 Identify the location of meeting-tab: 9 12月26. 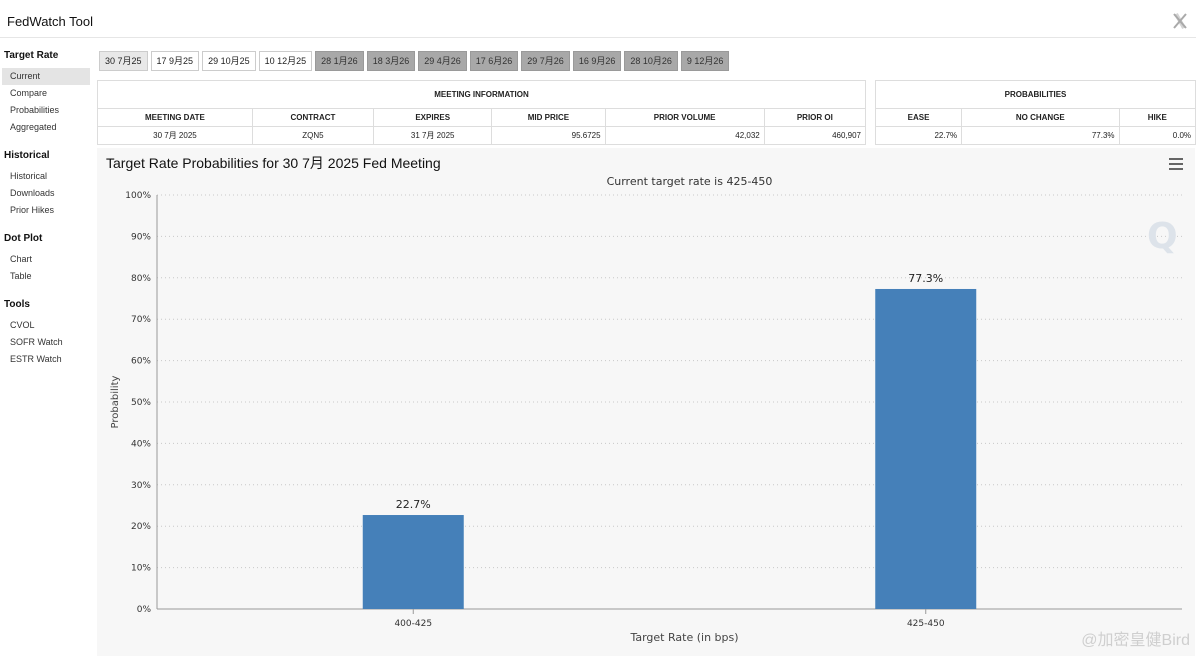
(705, 61).